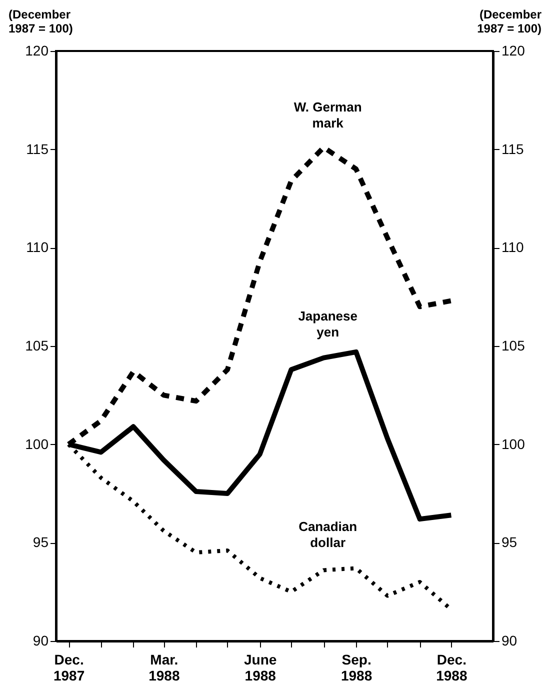 The width and height of the screenshot is (551, 691). What do you see at coordinates (513, 247) in the screenshot?
I see `y2-tick-label: 110` at bounding box center [513, 247].